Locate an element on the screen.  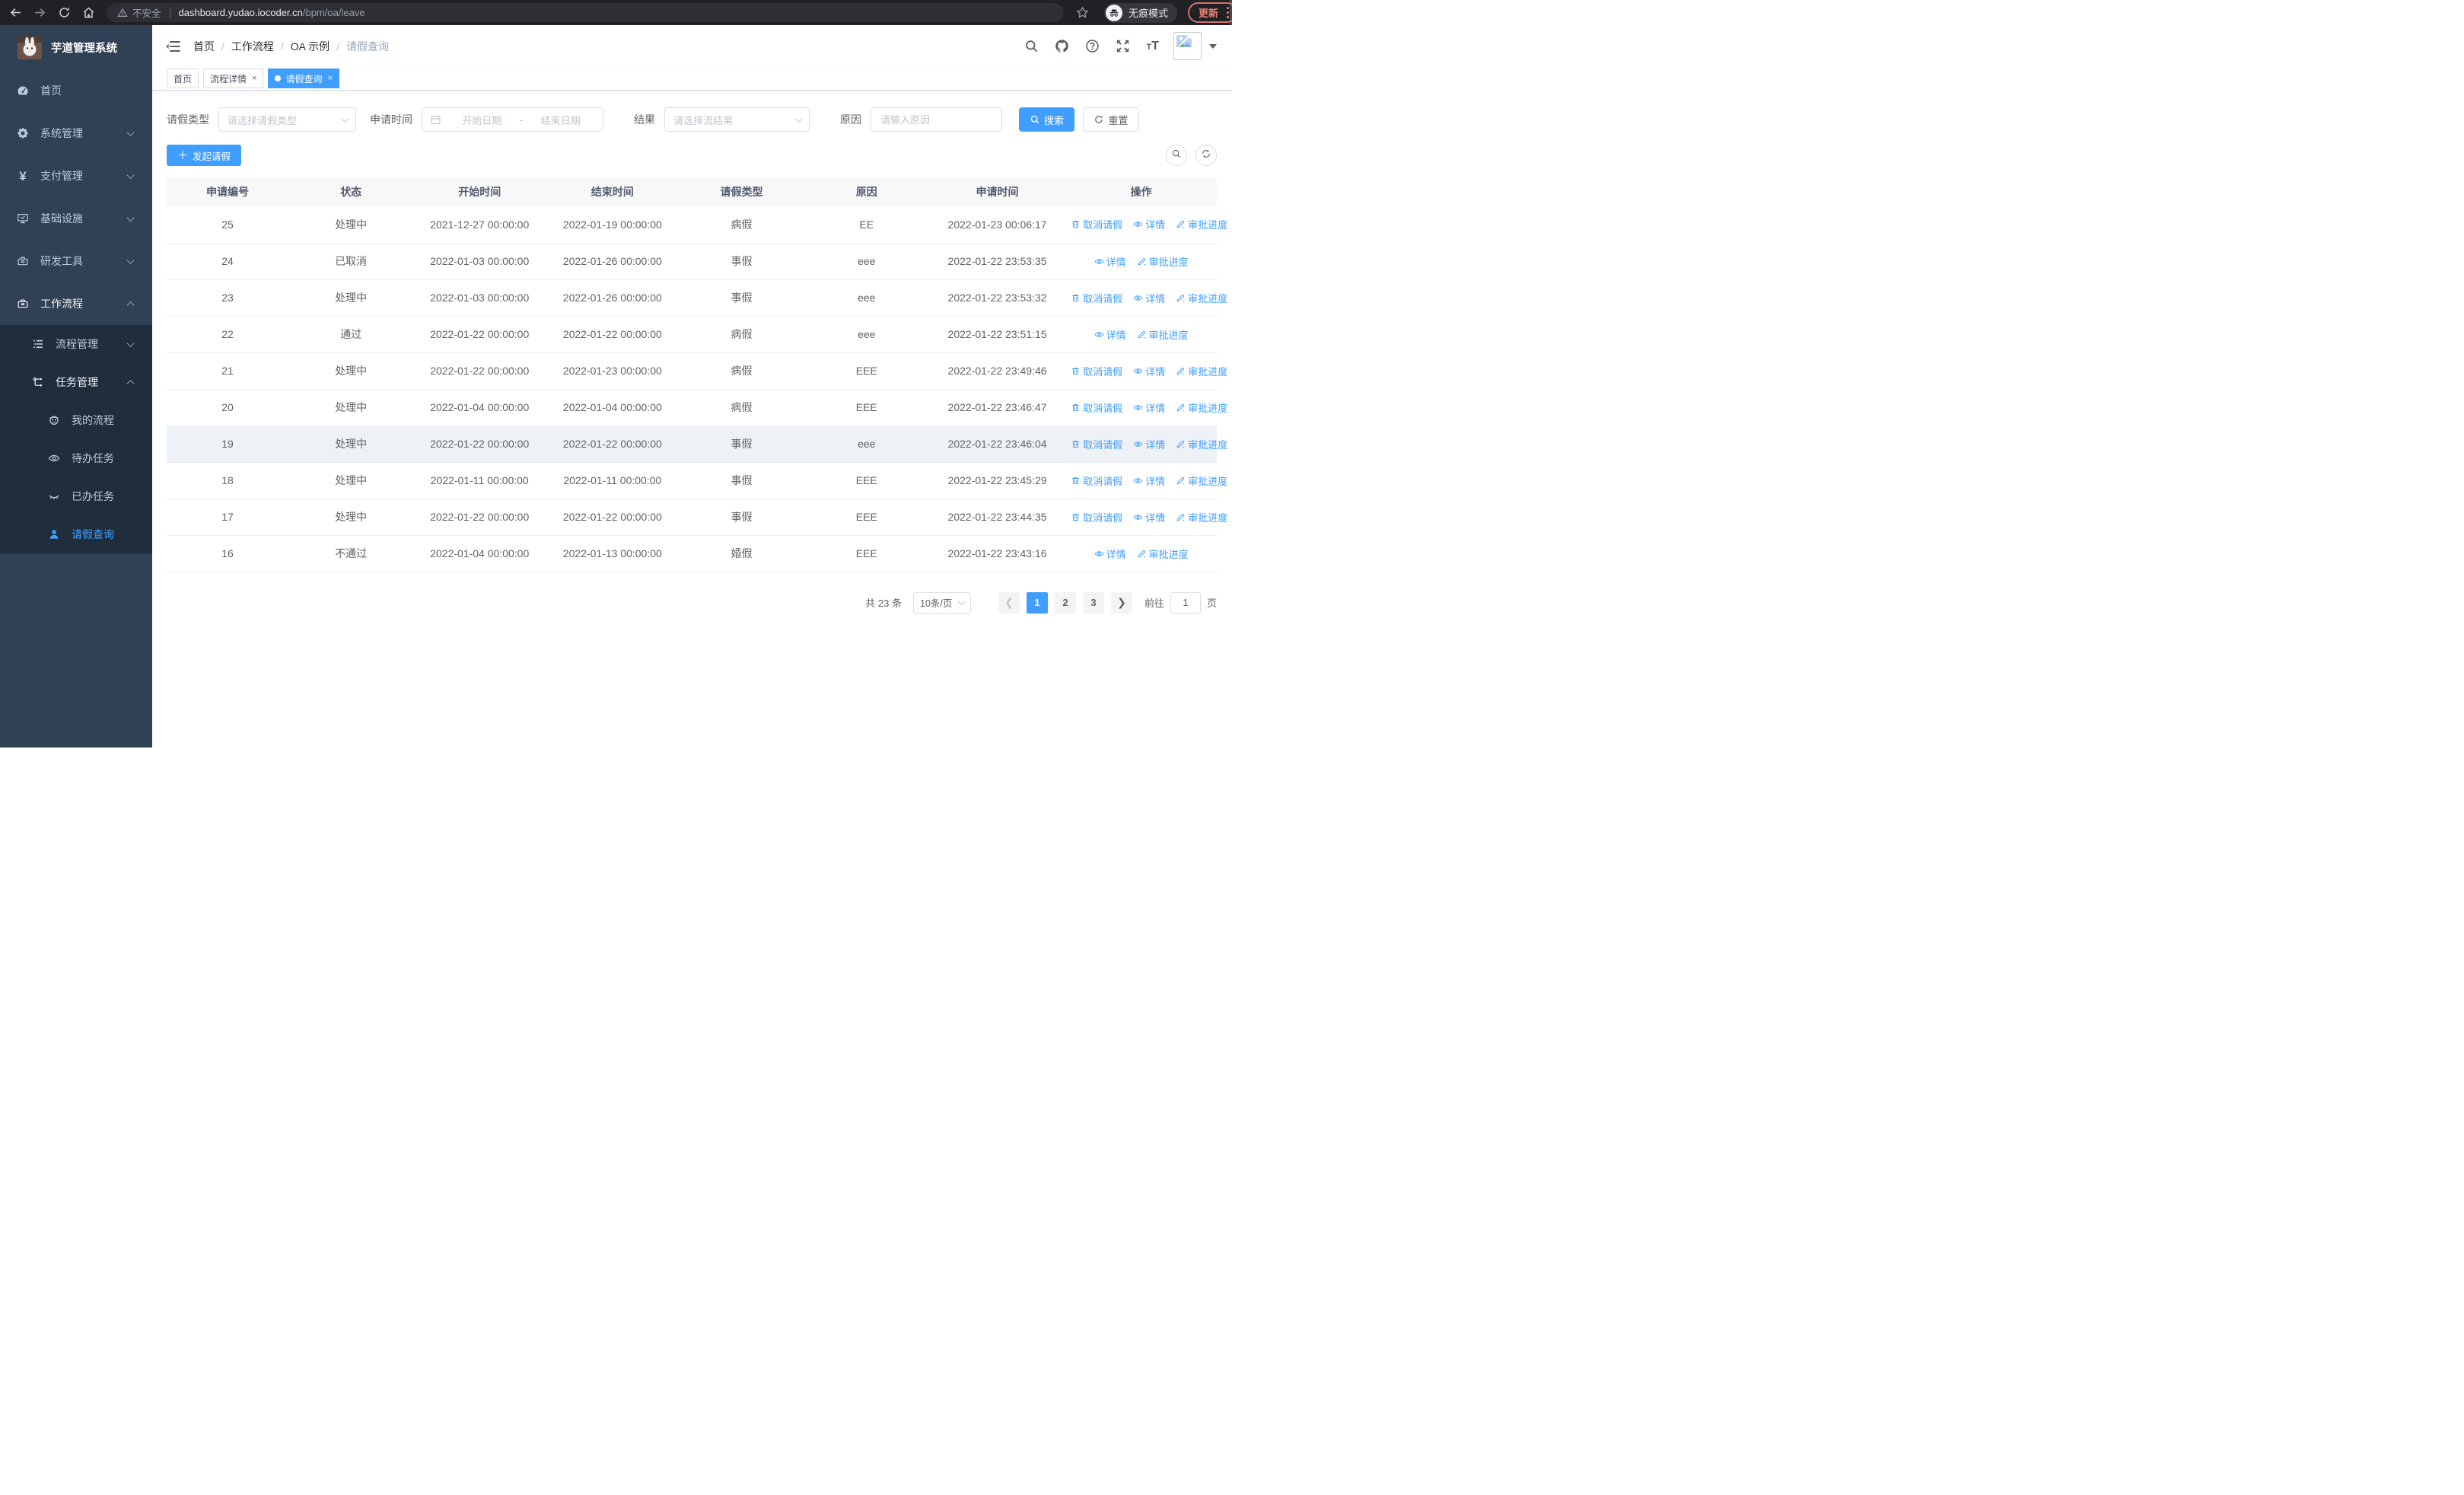
search-icon is located at coordinates (1031, 46).